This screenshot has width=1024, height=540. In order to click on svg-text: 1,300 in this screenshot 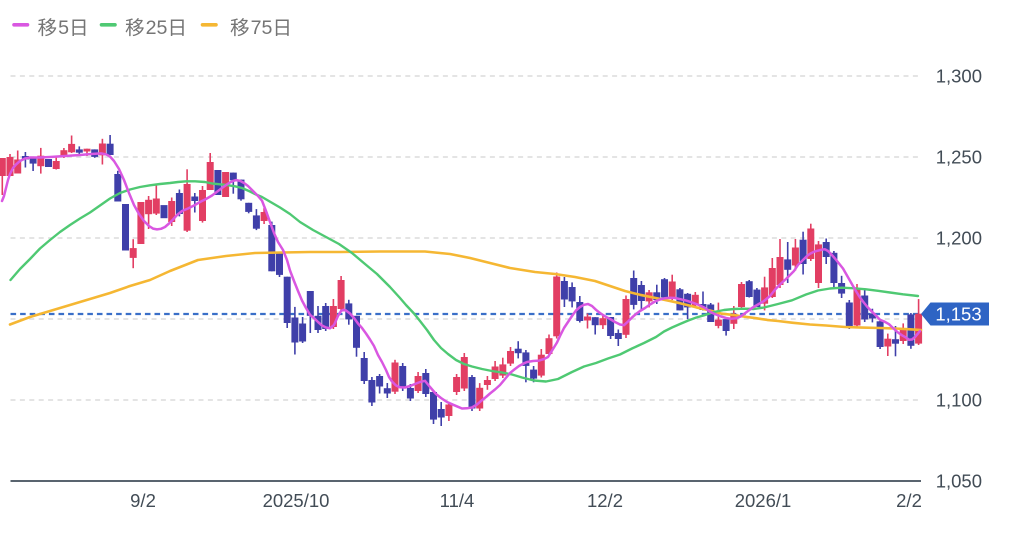, I will do `click(959, 76)`.